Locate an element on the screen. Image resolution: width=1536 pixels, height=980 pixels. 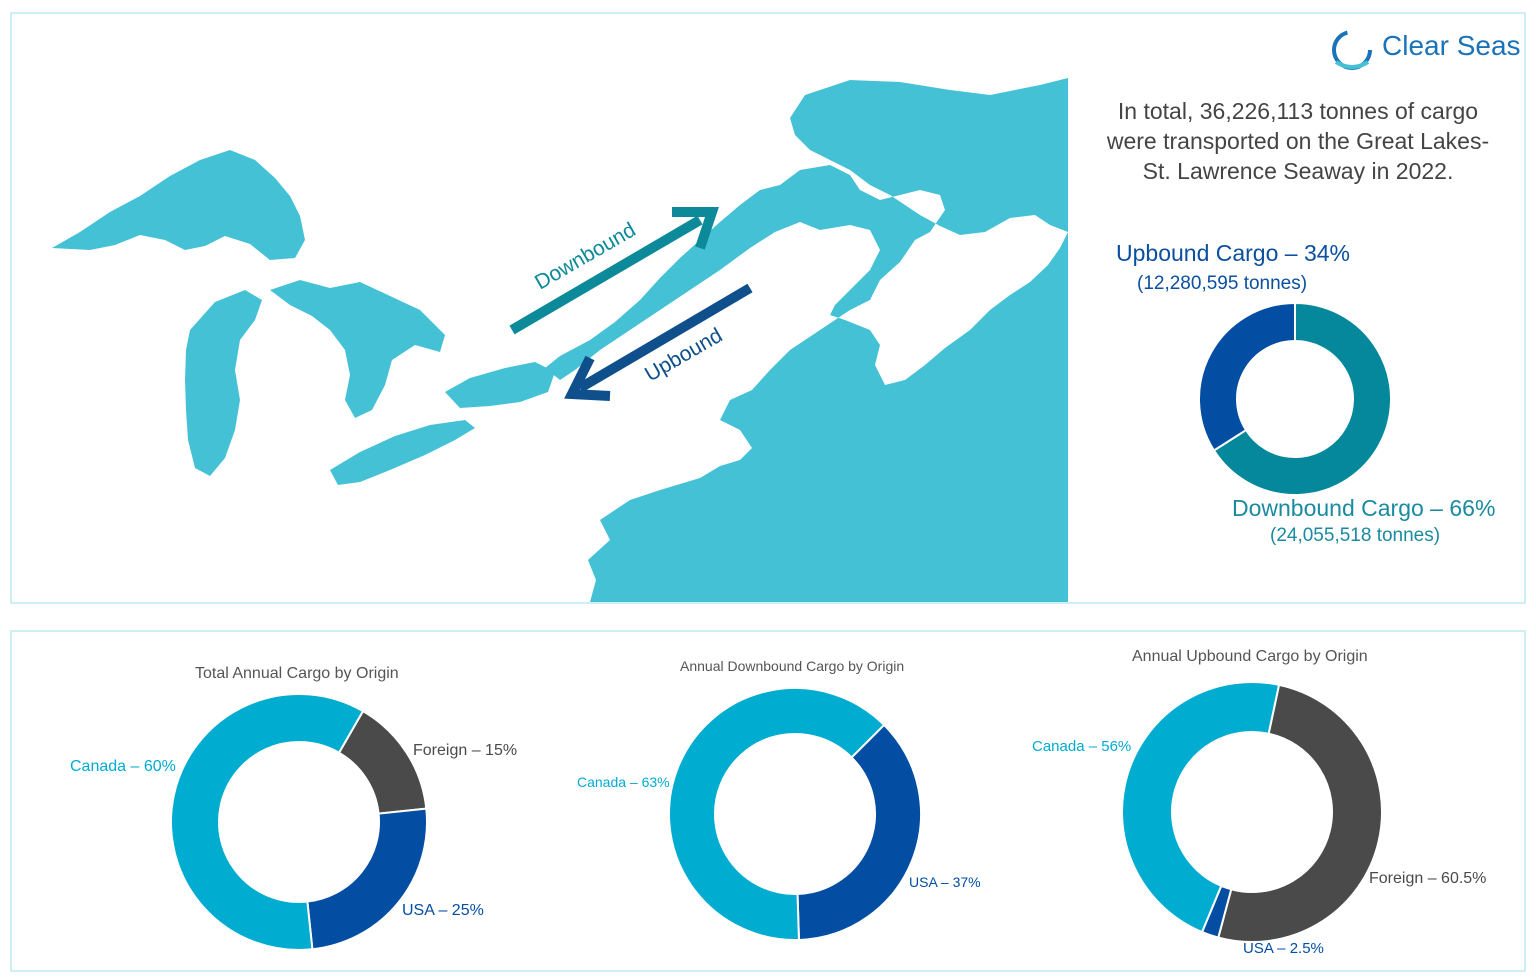
downbound-chart-title: Annual Downbound Cargo by Origin is located at coordinates (792, 666).